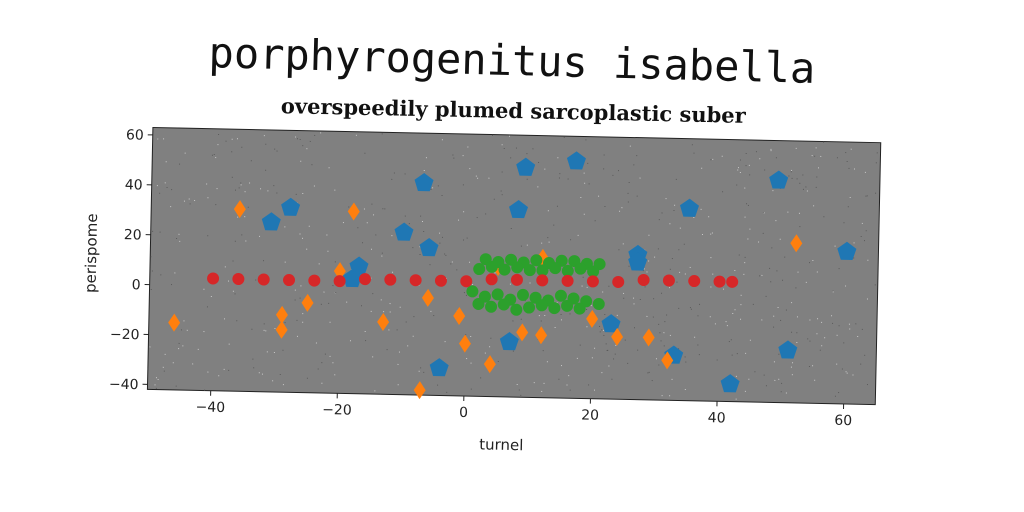 The width and height of the screenshot is (1024, 512). I want to click on x-axis-label: turnel, so click(501, 444).